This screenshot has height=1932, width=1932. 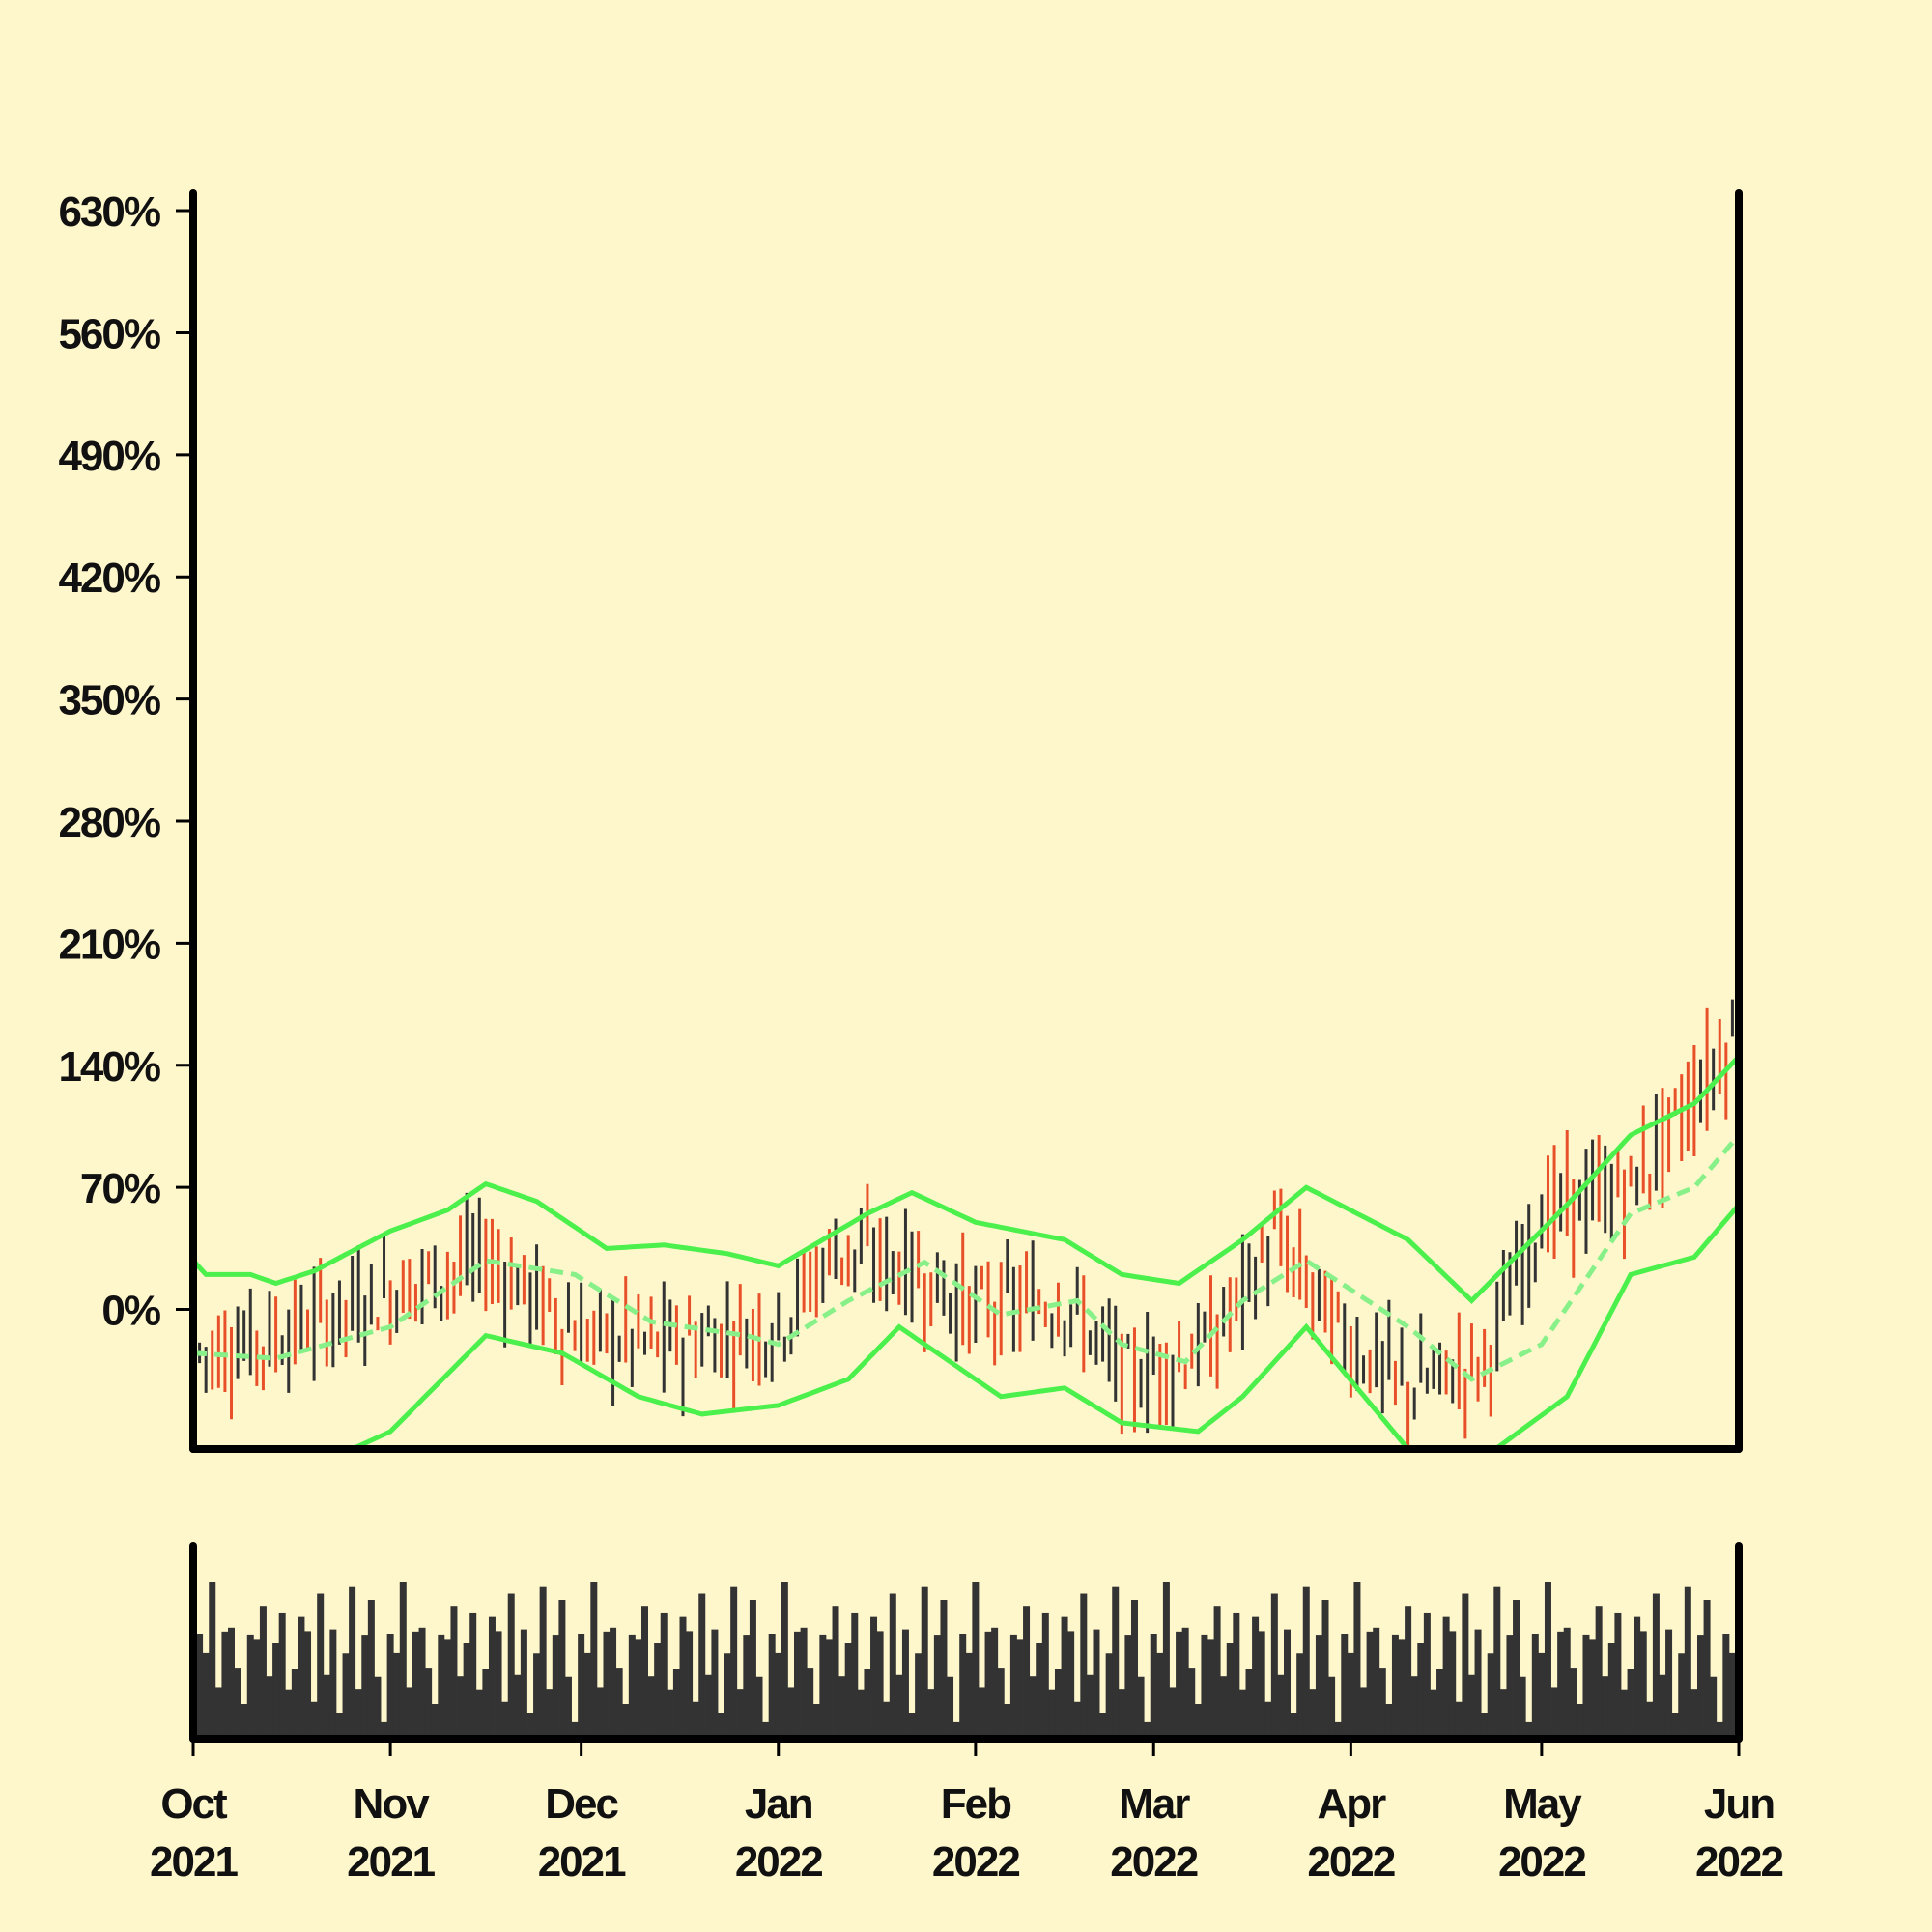 I want to click on x-tick-label-month: Feb, so click(x=976, y=1804).